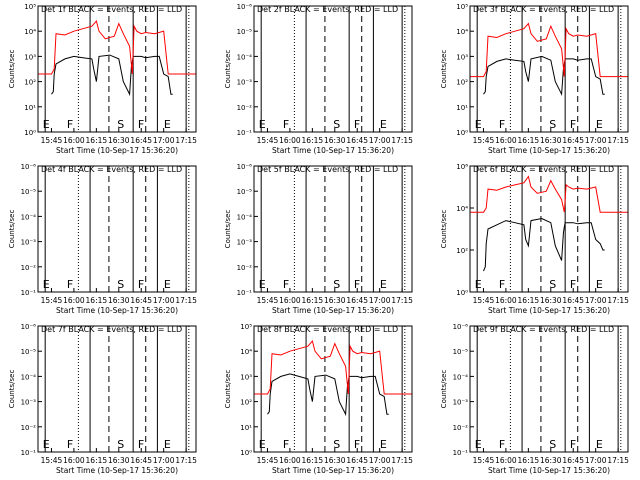 Image resolution: width=640 pixels, height=480 pixels. What do you see at coordinates (111, 329) in the screenshot?
I see `panel-title: Det 7f BLACK = Events, RED = LLD` at bounding box center [111, 329].